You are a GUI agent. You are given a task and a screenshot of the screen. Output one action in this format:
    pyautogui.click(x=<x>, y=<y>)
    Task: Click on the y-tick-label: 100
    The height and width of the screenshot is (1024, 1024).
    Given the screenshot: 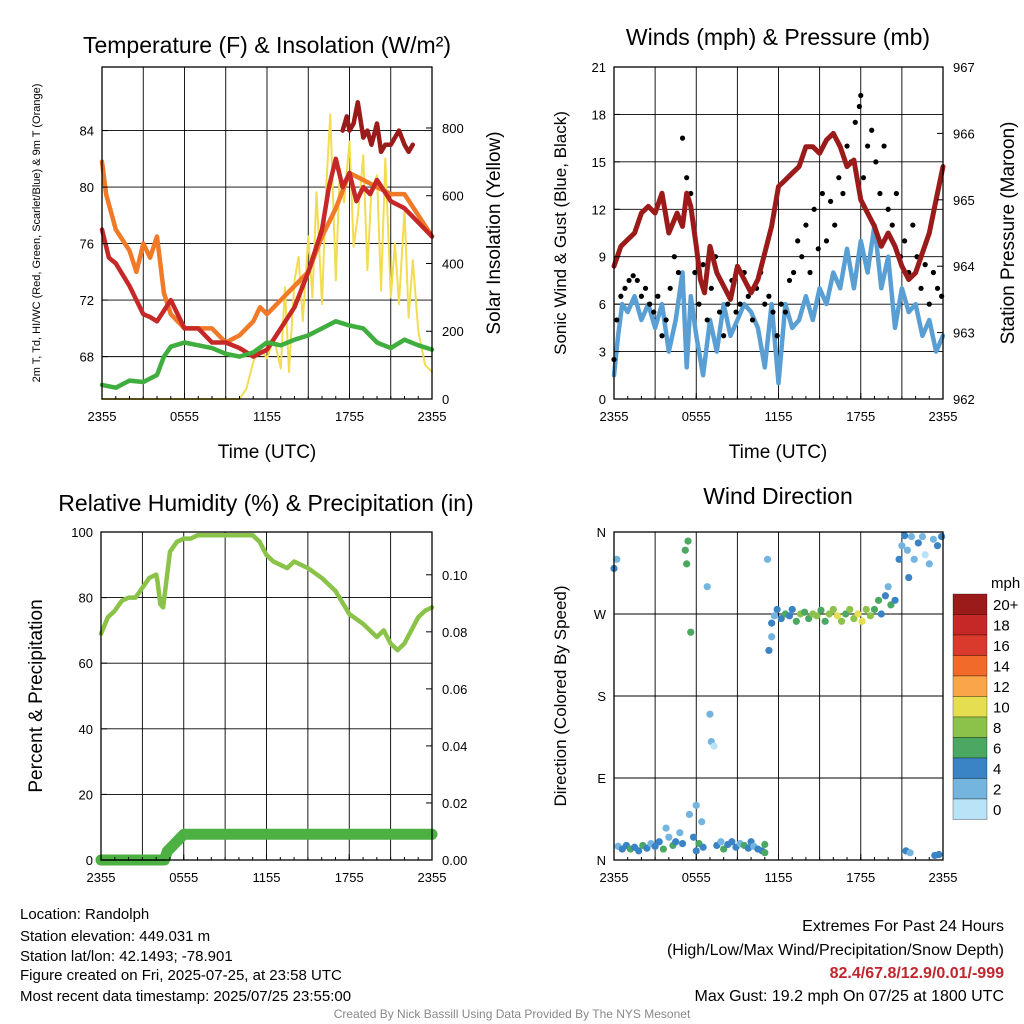 What is the action you would take?
    pyautogui.click(x=82, y=532)
    